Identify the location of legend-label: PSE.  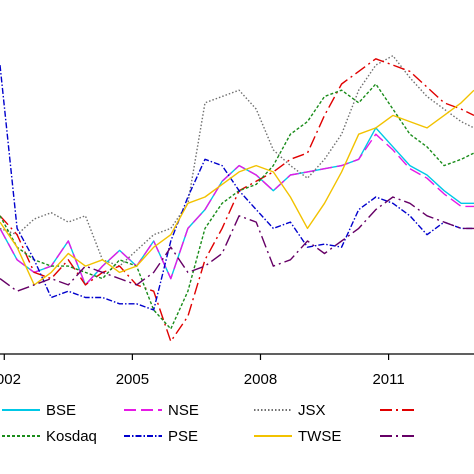
(183, 436).